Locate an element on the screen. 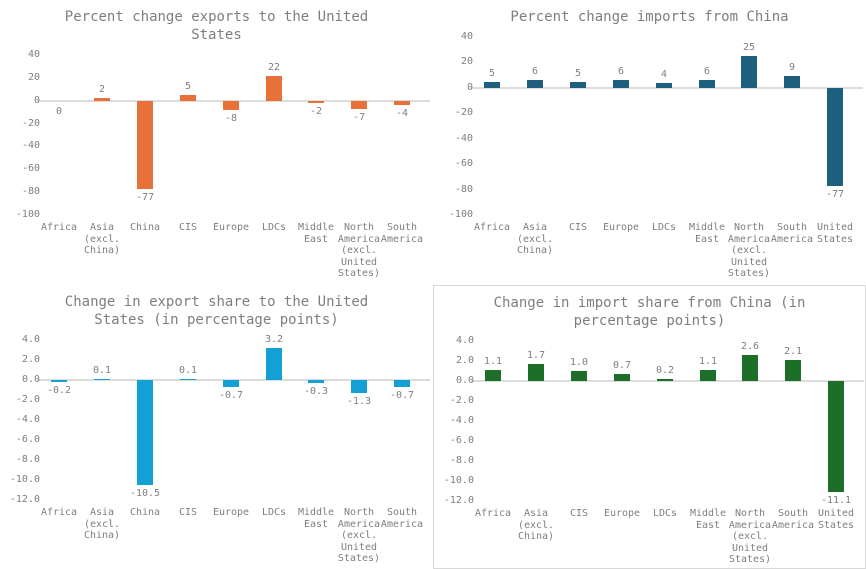  x-axis-zero-line is located at coordinates (666, 87).